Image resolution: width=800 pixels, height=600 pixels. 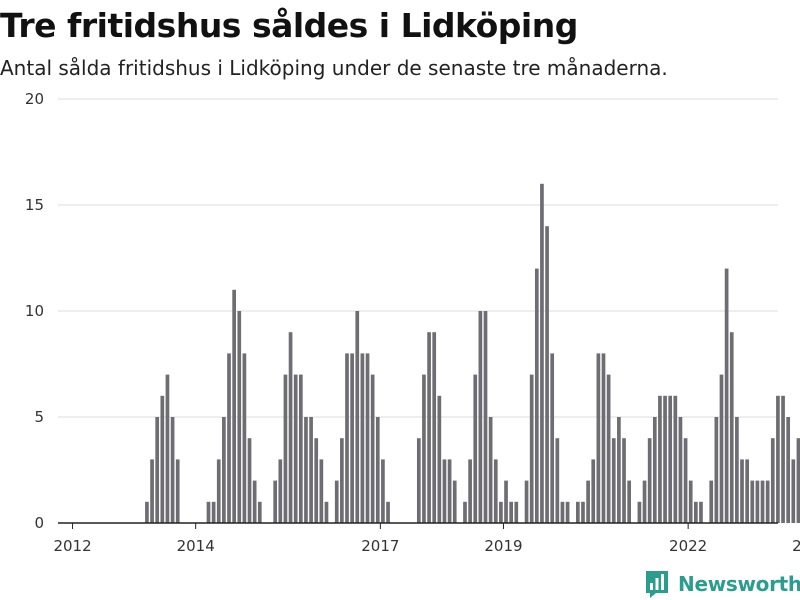 I want to click on newsworthy-logo: Newsworthy, so click(x=722, y=584).